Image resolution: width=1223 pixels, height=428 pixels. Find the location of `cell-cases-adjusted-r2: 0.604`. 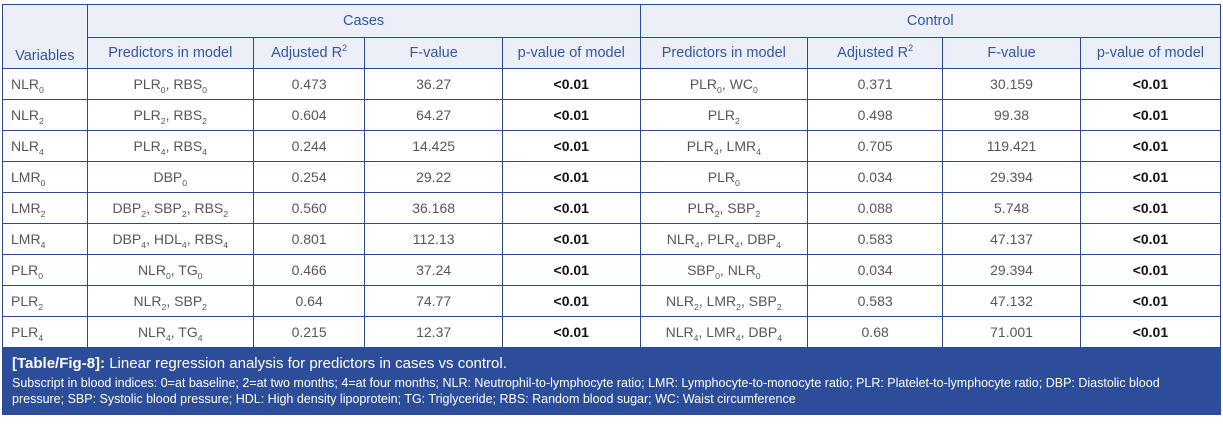

cell-cases-adjusted-r2: 0.604 is located at coordinates (309, 115).